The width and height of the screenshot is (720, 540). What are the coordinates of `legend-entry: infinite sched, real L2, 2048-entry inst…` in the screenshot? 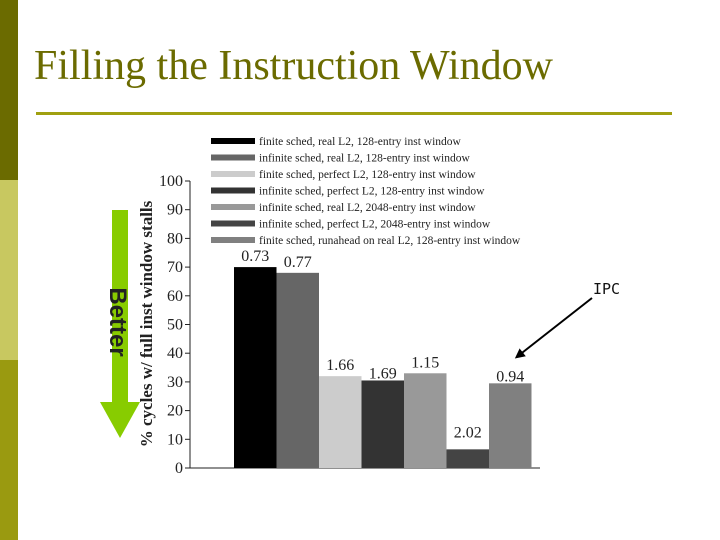 It's located at (367, 208).